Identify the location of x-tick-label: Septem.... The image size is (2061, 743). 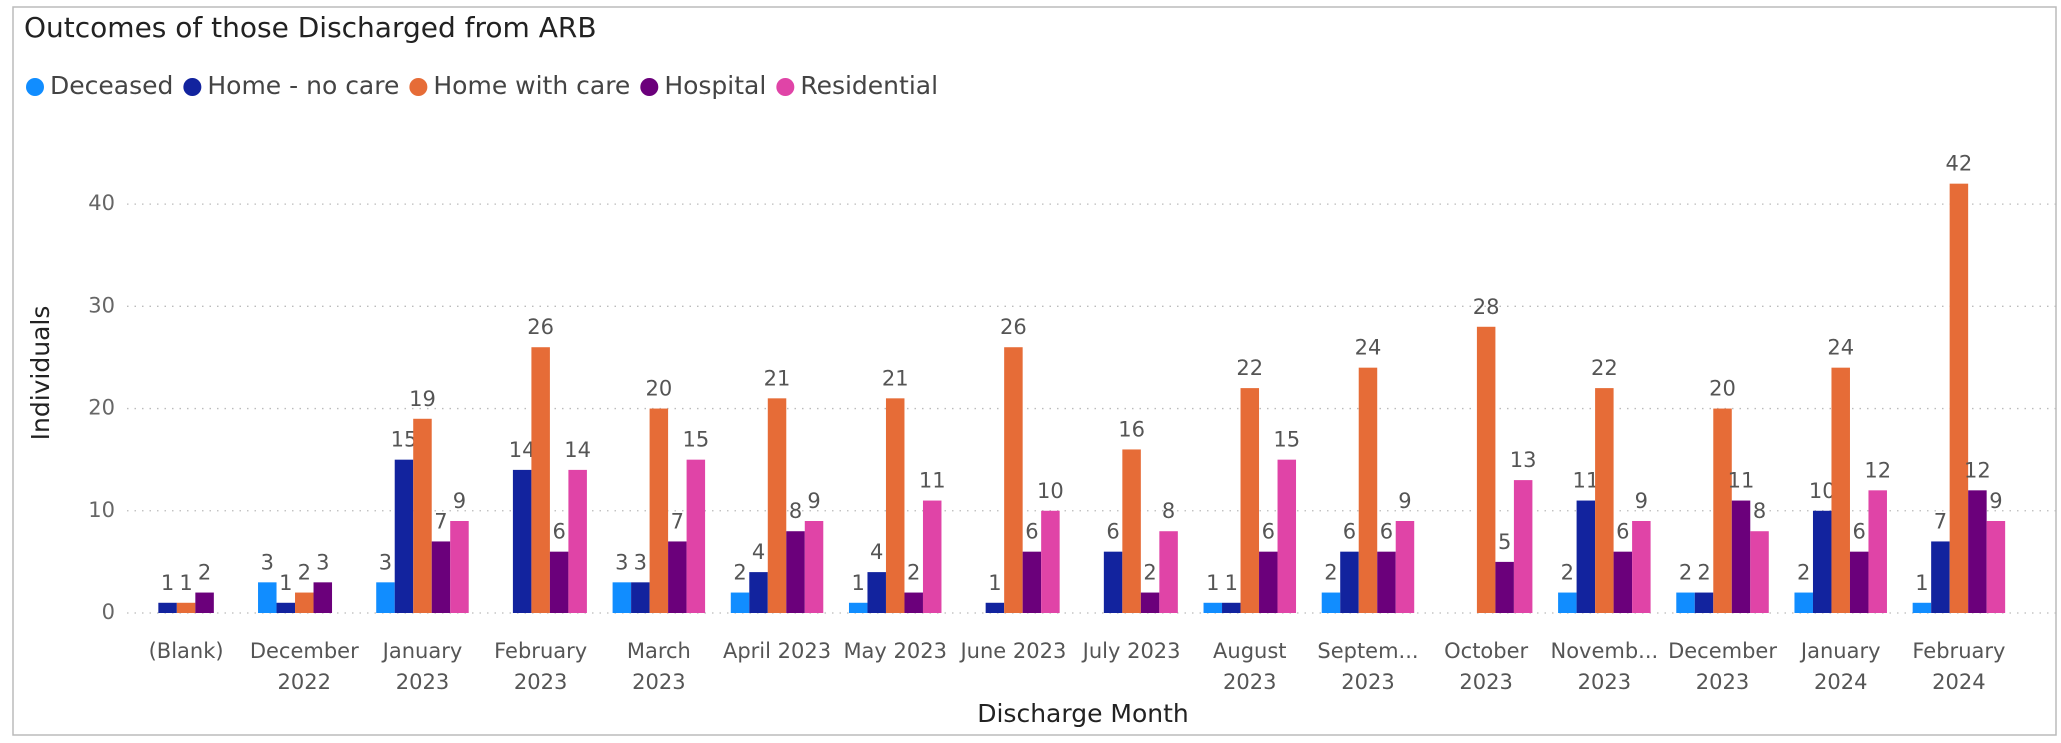
(1367, 651).